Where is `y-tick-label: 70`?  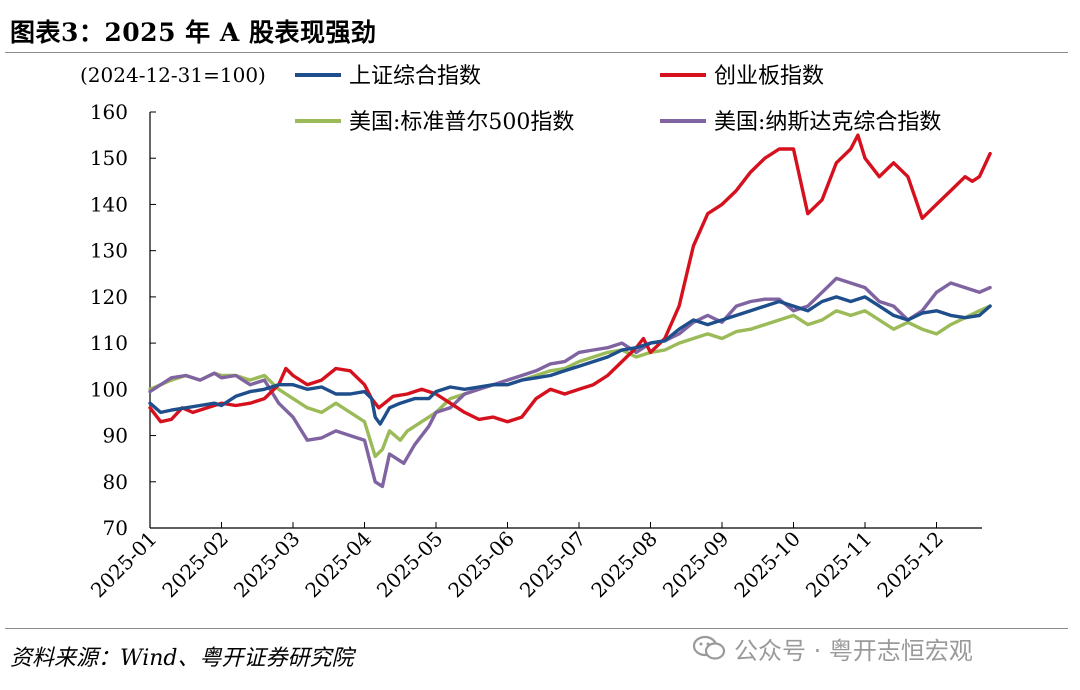
y-tick-label: 70 is located at coordinates (115, 528).